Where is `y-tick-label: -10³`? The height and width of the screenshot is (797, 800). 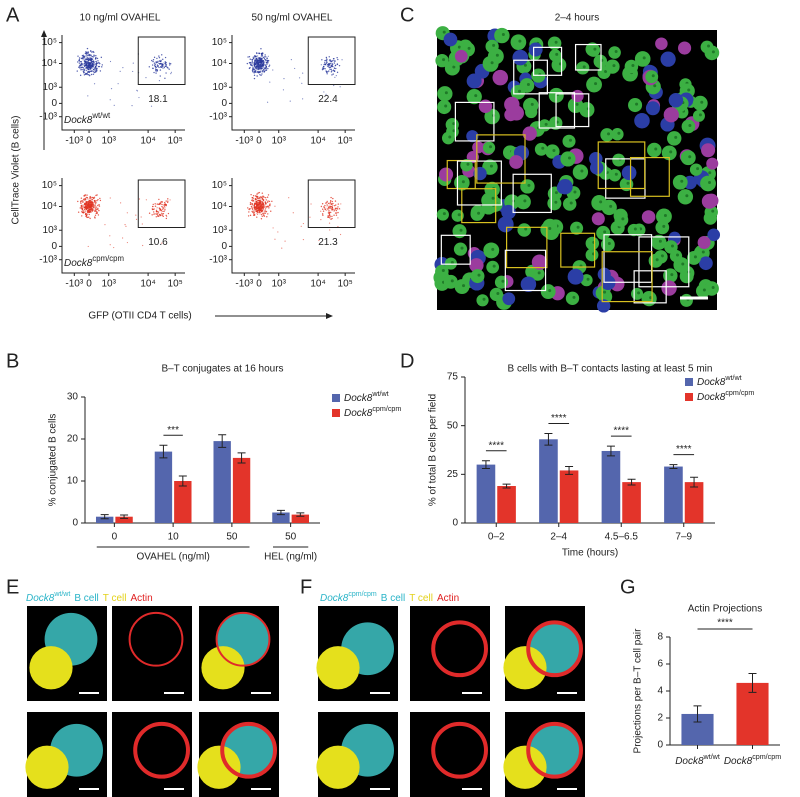
y-tick-label: -10³ is located at coordinates (48, 116).